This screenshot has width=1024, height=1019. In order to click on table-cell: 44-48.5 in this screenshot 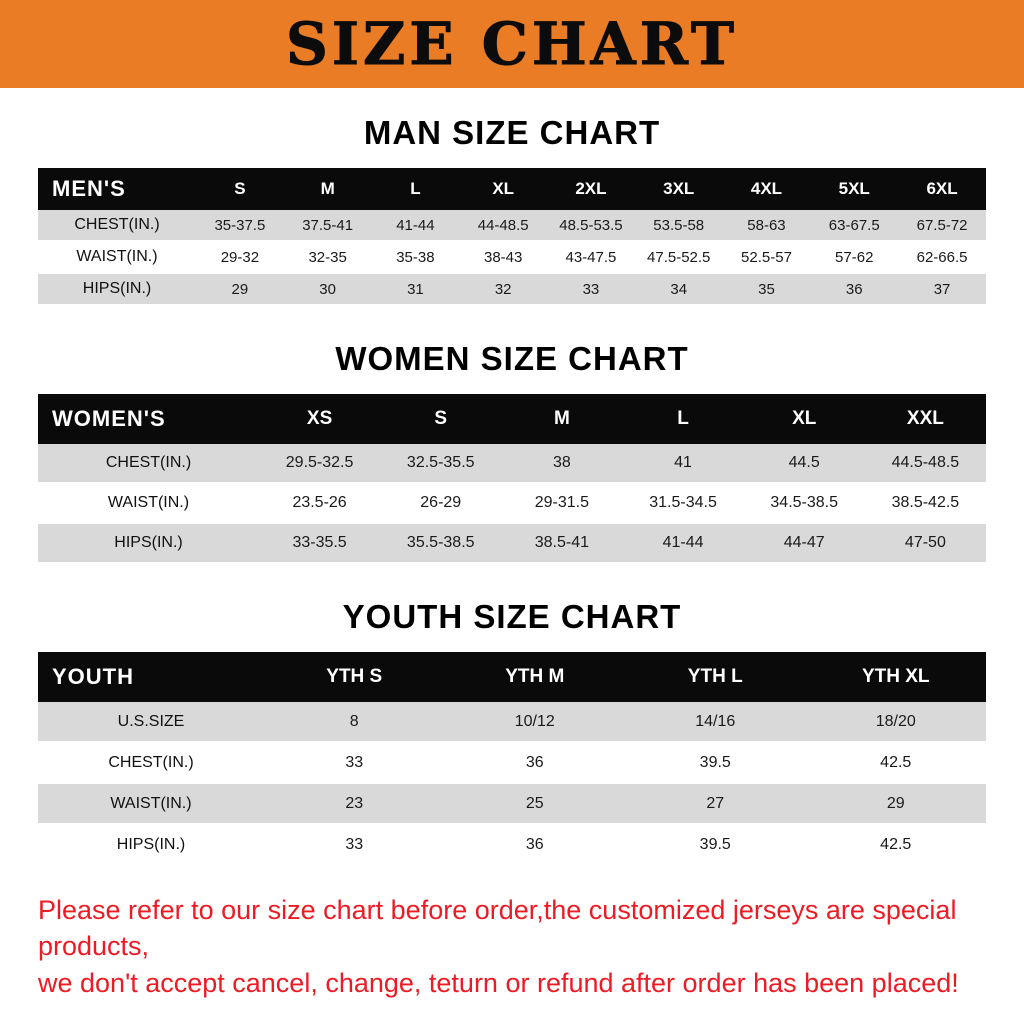, I will do `click(503, 226)`.